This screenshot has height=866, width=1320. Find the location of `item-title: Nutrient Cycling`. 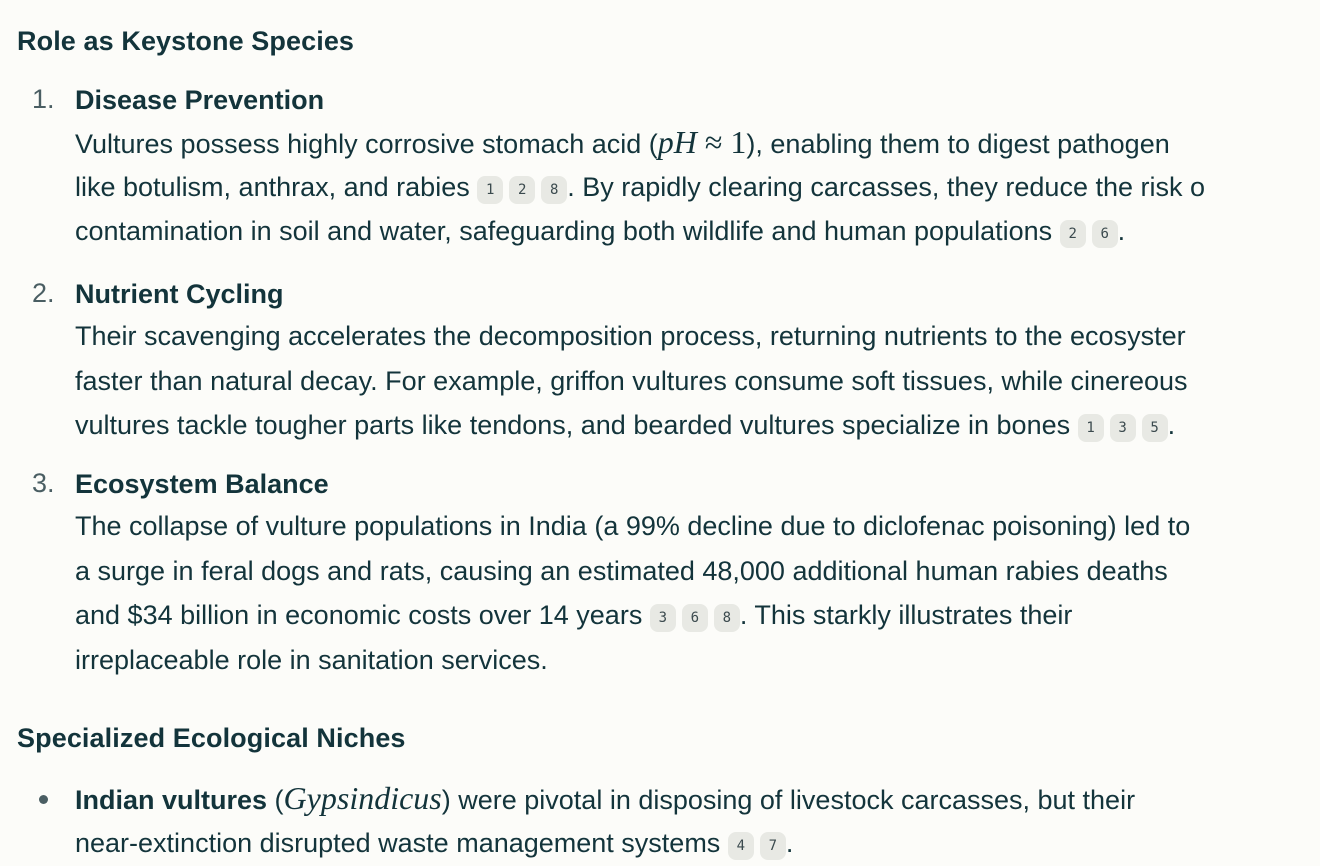

item-title: Nutrient Cycling is located at coordinates (179, 294).